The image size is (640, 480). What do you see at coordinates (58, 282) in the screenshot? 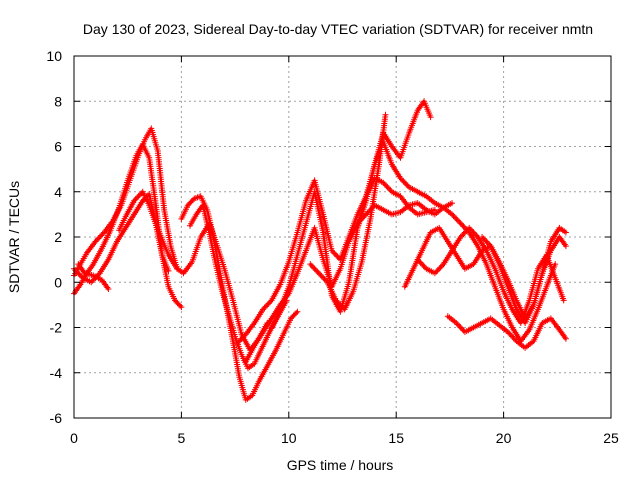
I see `y-tick-label: 0` at bounding box center [58, 282].